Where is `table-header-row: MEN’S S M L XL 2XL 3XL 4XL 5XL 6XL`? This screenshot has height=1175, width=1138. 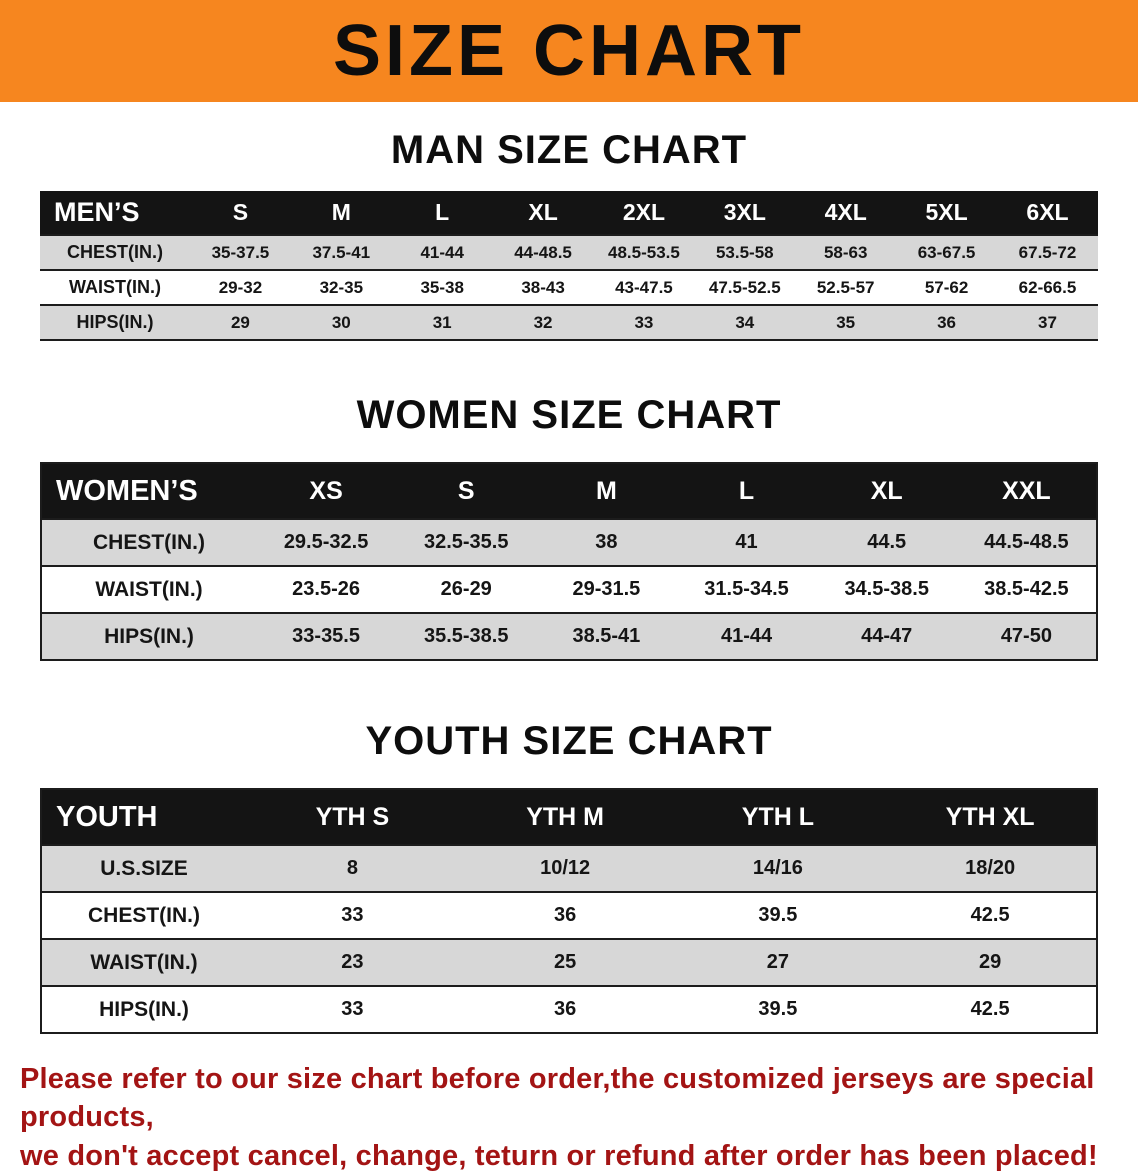
table-header-row: MEN’S S M L XL 2XL 3XL 4XL 5XL 6XL is located at coordinates (569, 213).